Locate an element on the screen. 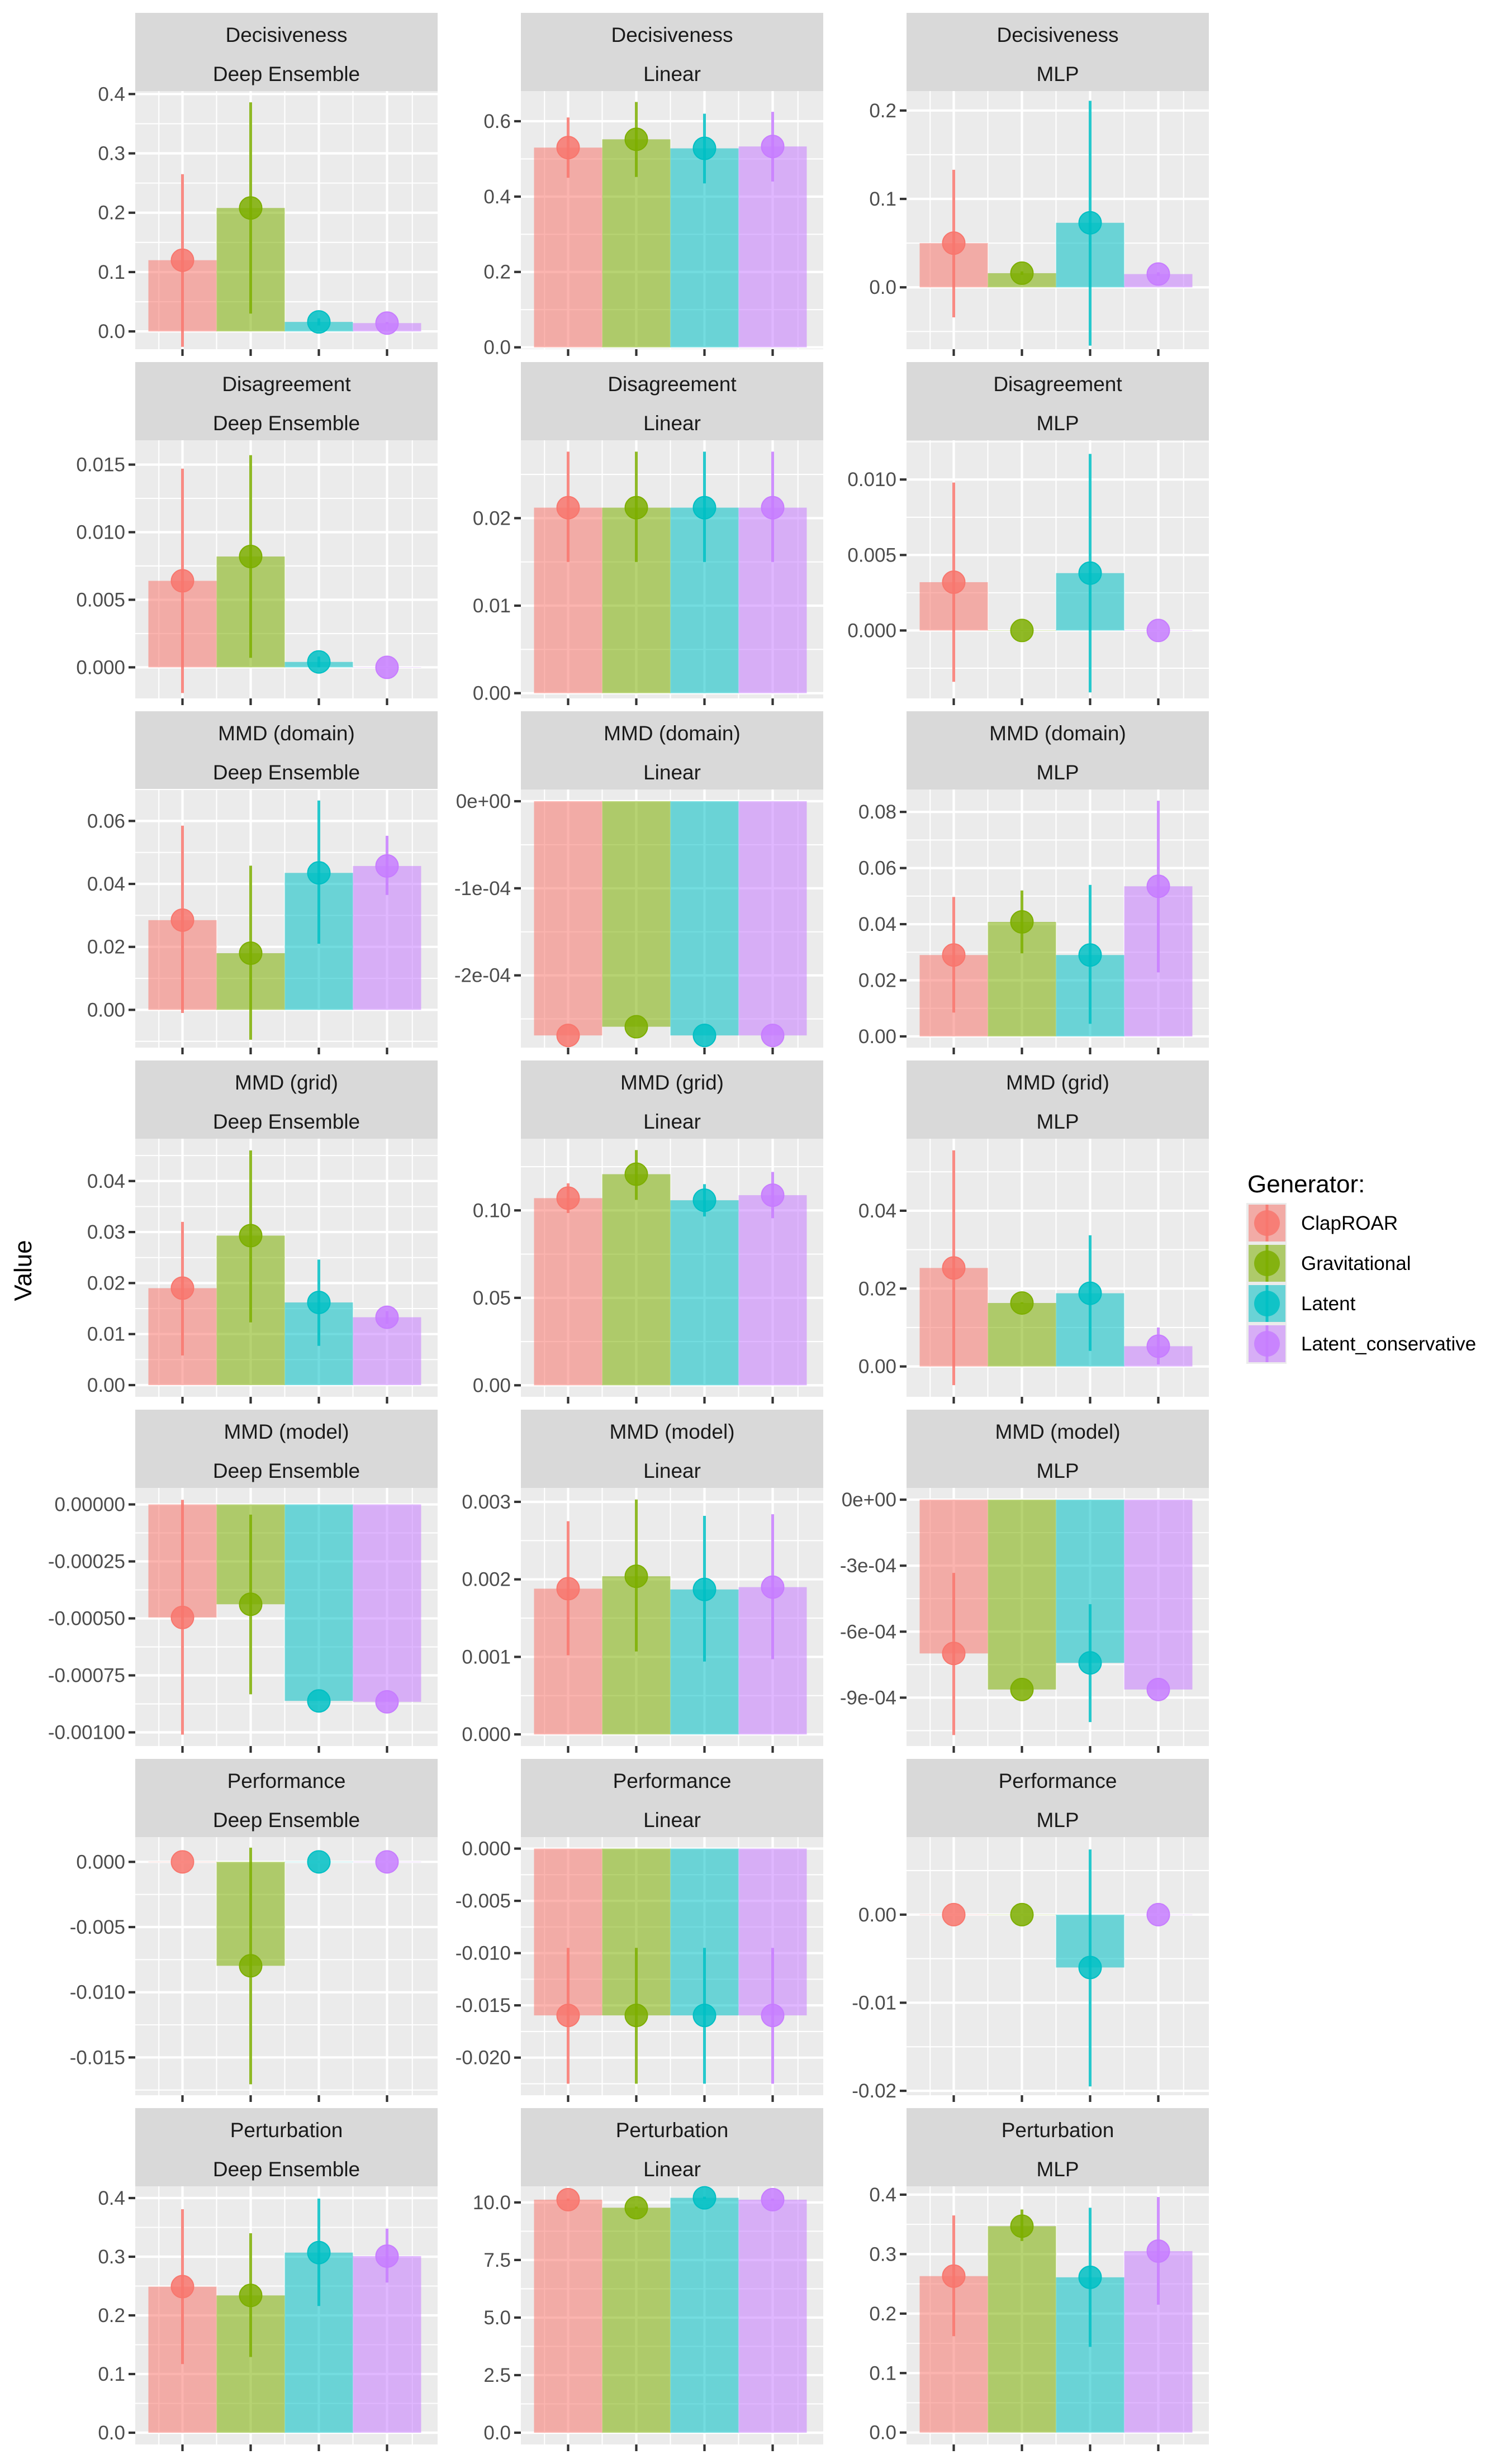 The image size is (1509, 2464). facet-panel: MMD (model) Linear 0.000 0.001 0.002 0.003 is located at coordinates (642, 1581).